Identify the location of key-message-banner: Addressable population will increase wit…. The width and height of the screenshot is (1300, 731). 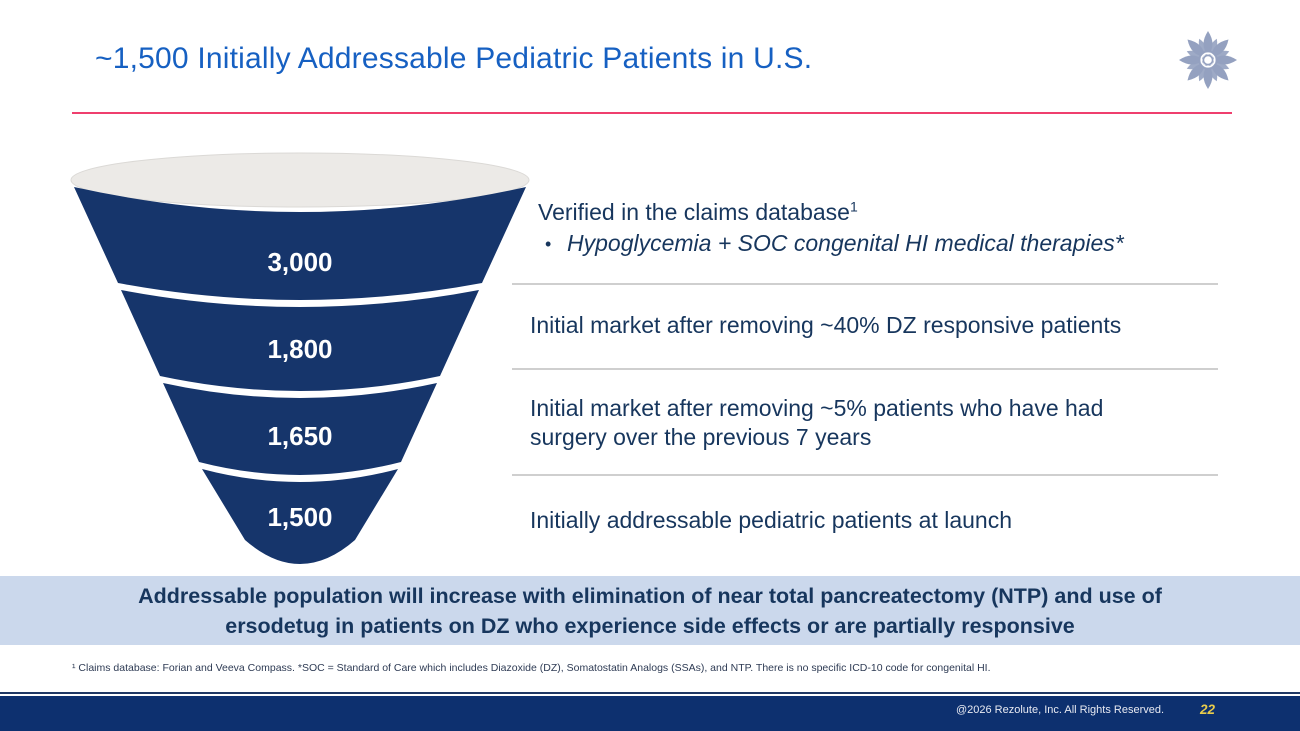
(650, 610).